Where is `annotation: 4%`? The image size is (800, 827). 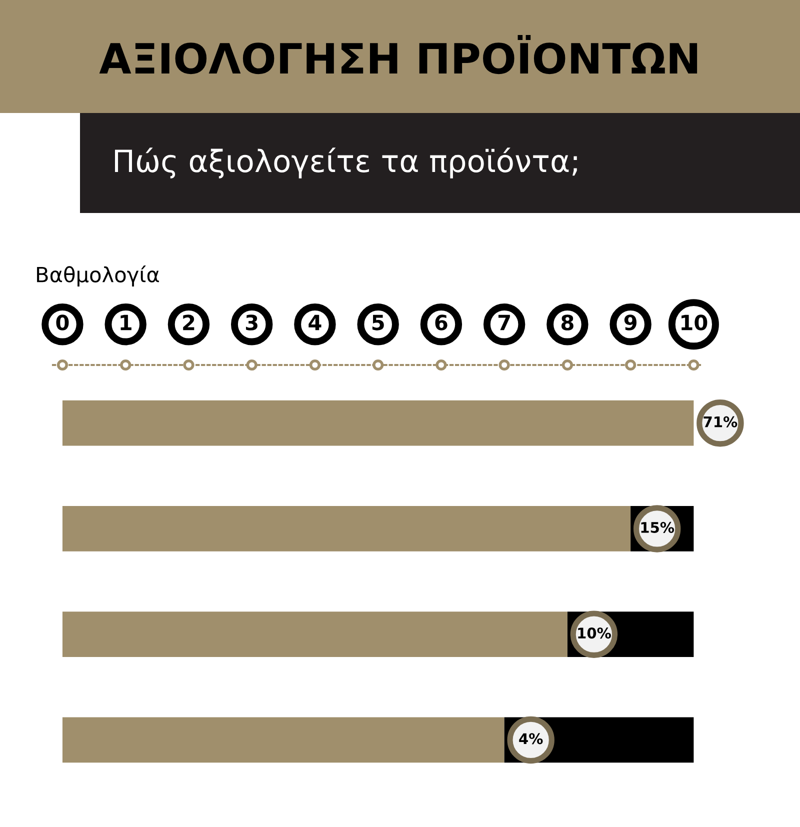
annotation: 4% is located at coordinates (531, 738).